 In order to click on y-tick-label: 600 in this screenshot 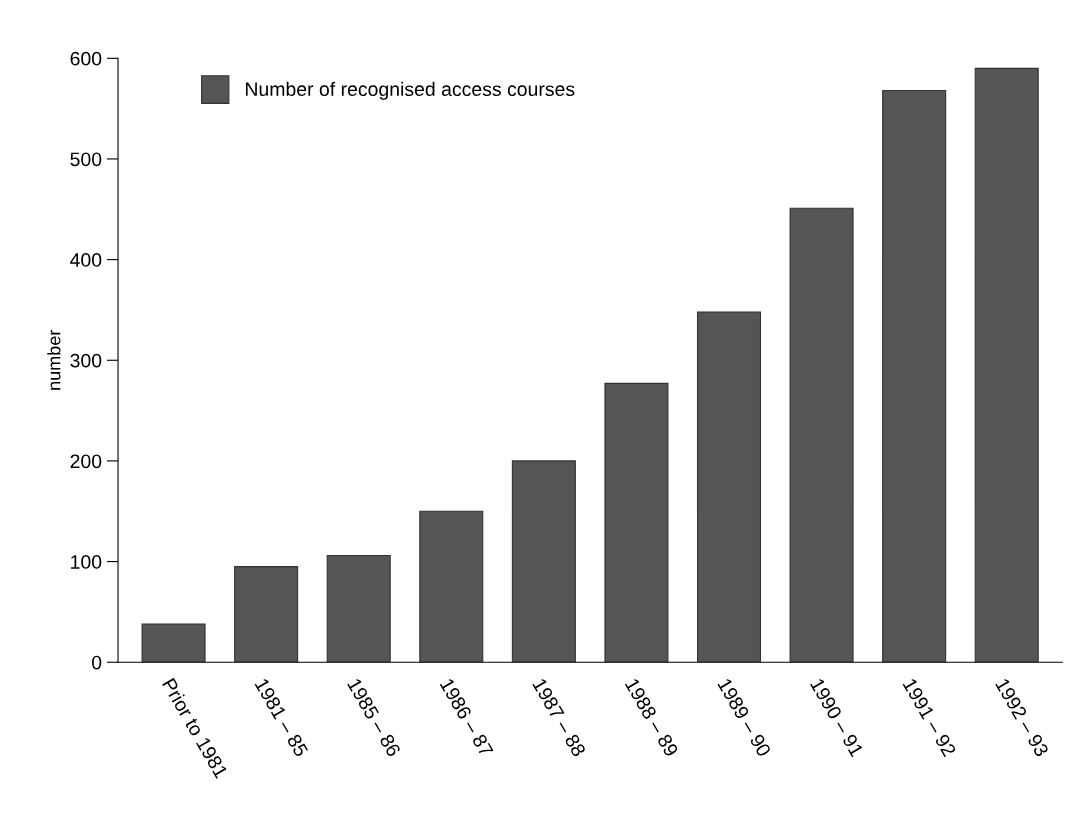, I will do `click(86, 58)`.